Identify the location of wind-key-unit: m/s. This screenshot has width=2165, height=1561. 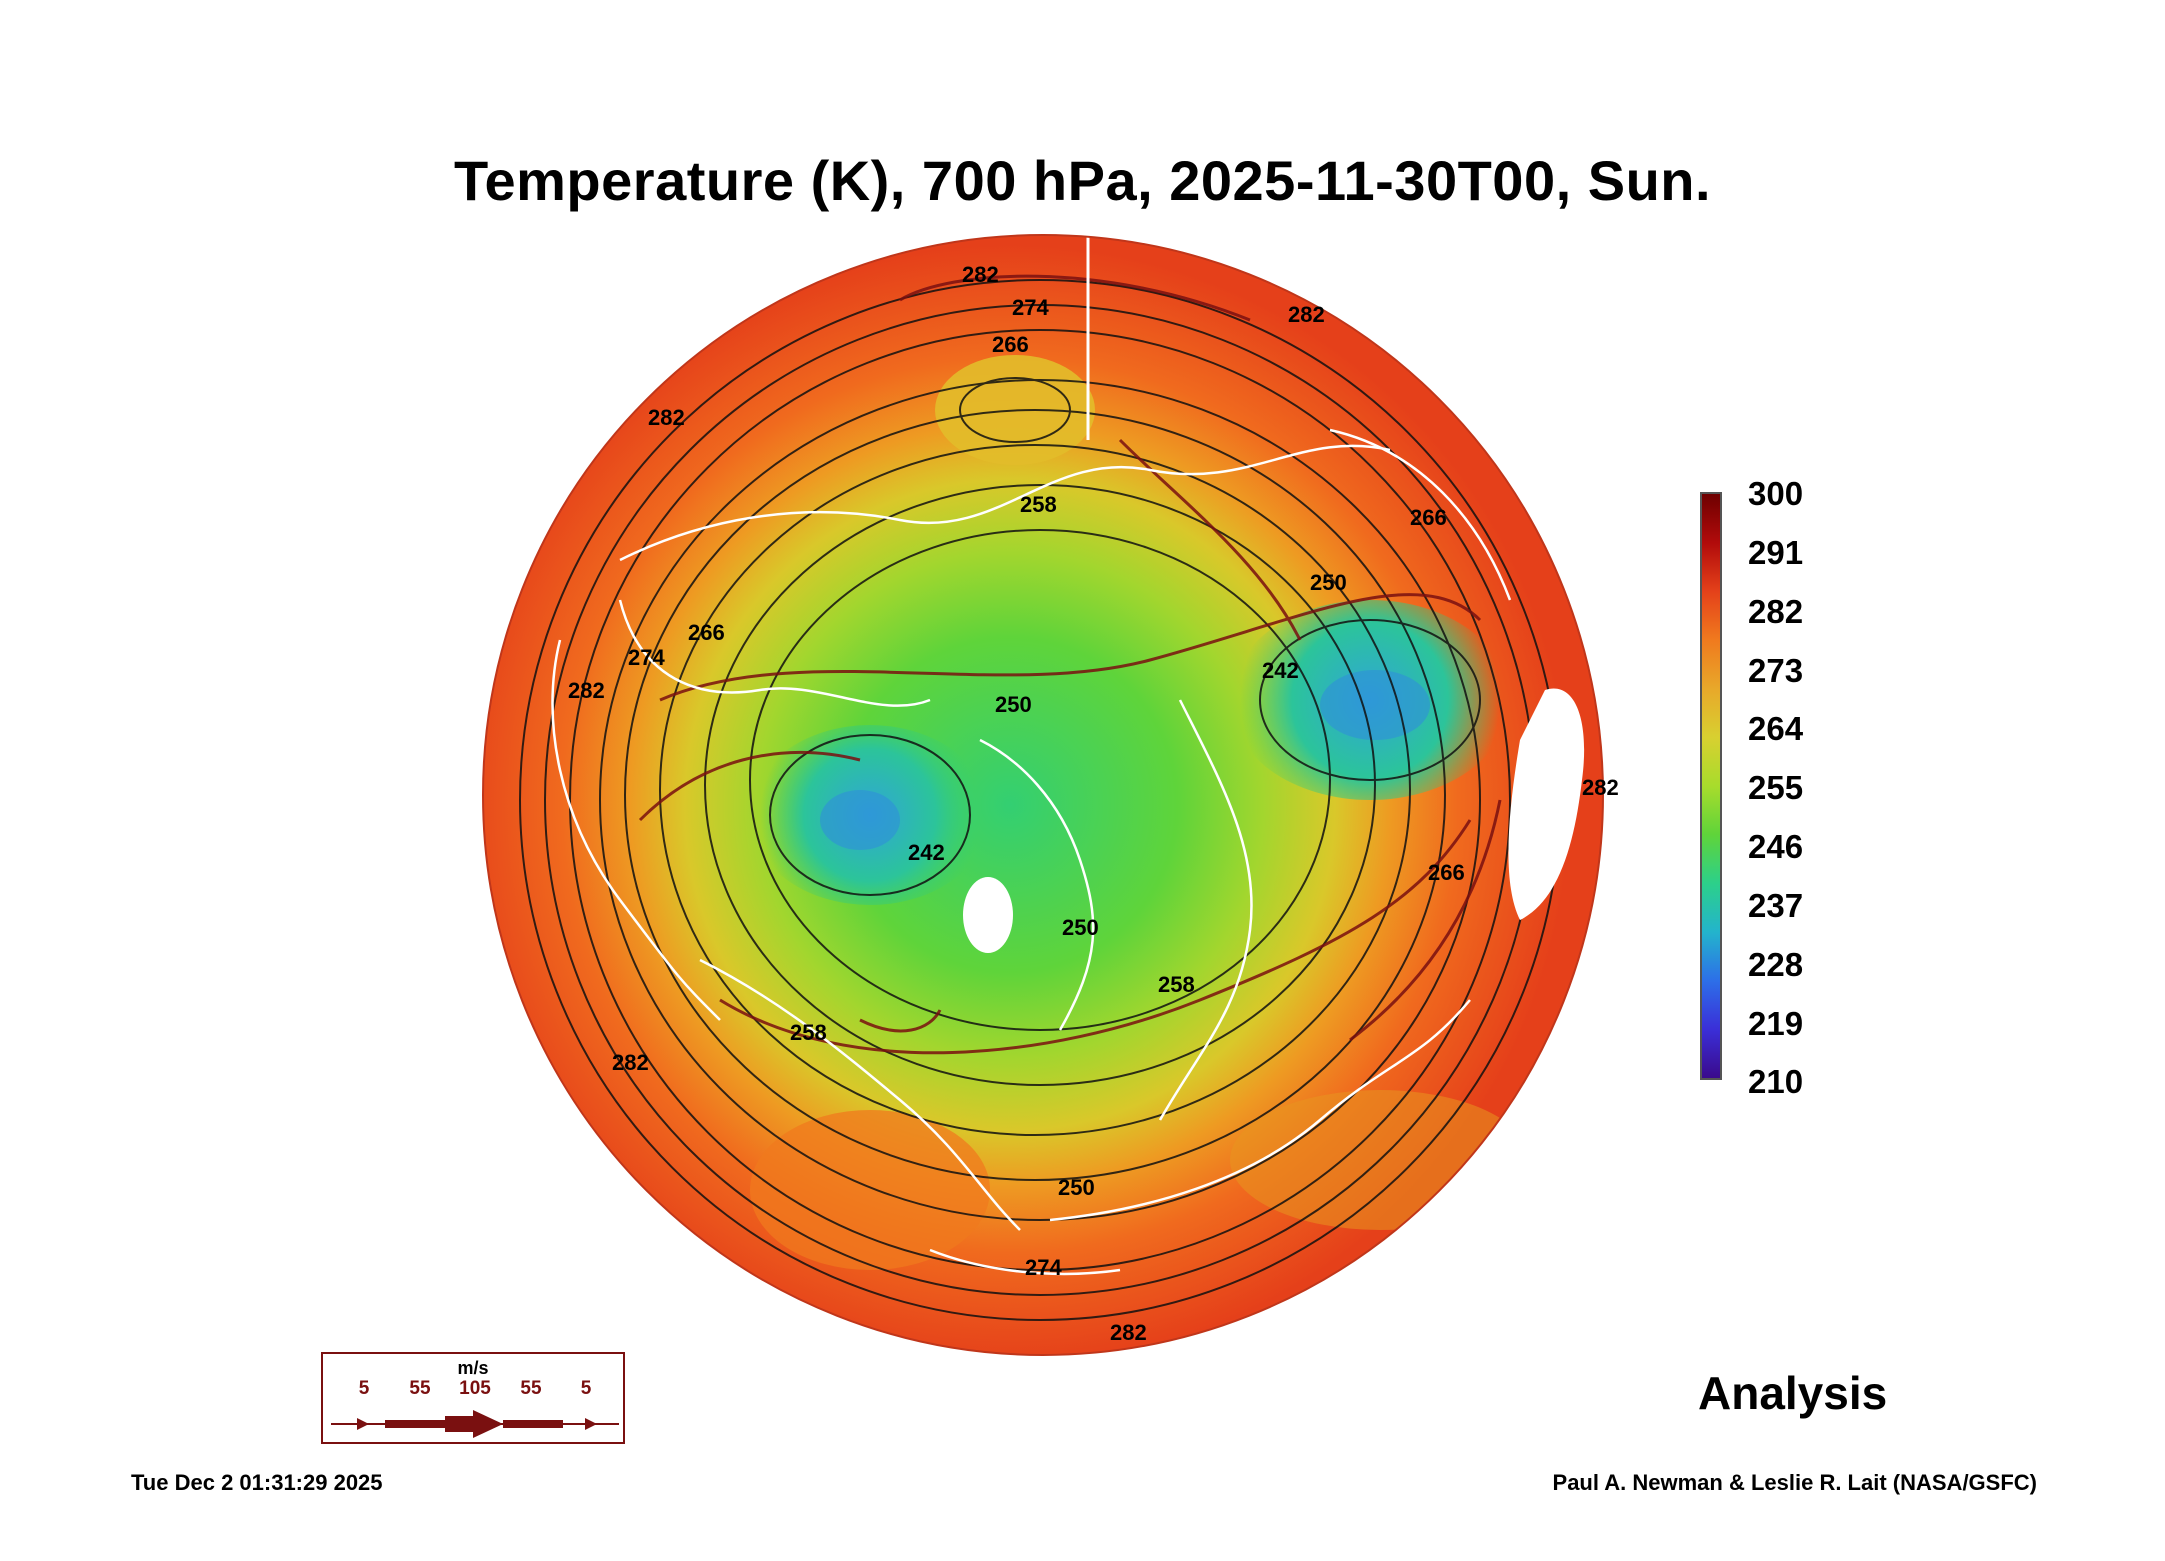
(473, 1368).